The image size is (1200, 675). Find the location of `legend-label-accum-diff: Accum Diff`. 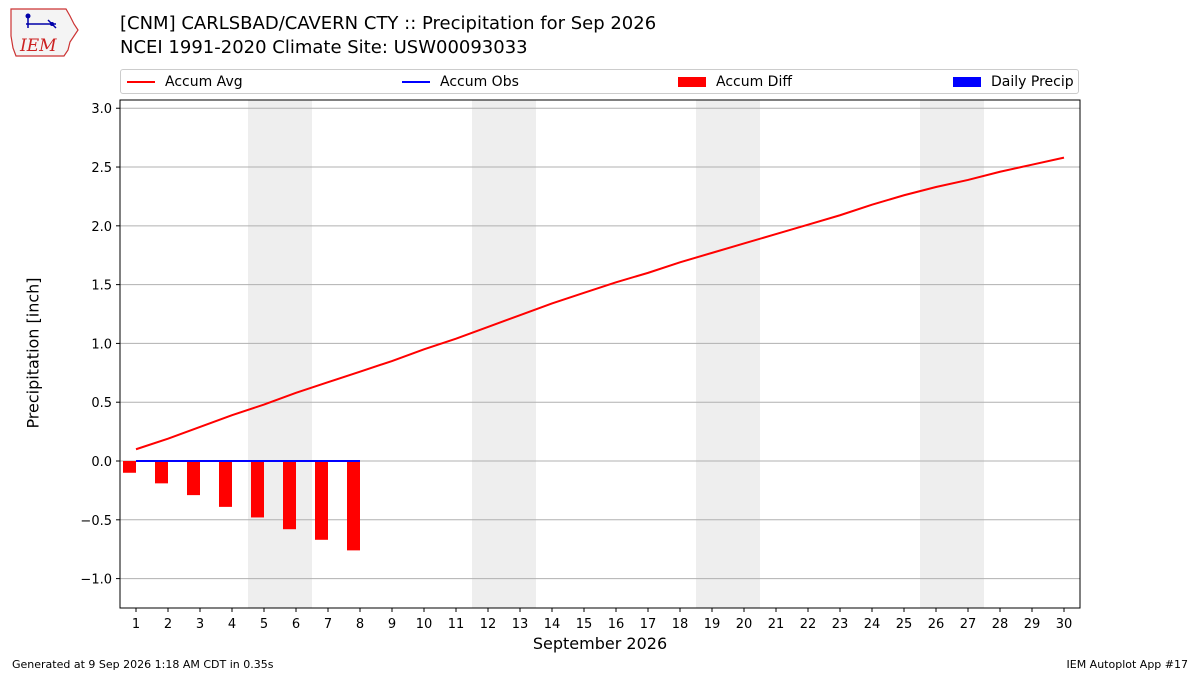

legend-label-accum-diff: Accum Diff is located at coordinates (754, 82).